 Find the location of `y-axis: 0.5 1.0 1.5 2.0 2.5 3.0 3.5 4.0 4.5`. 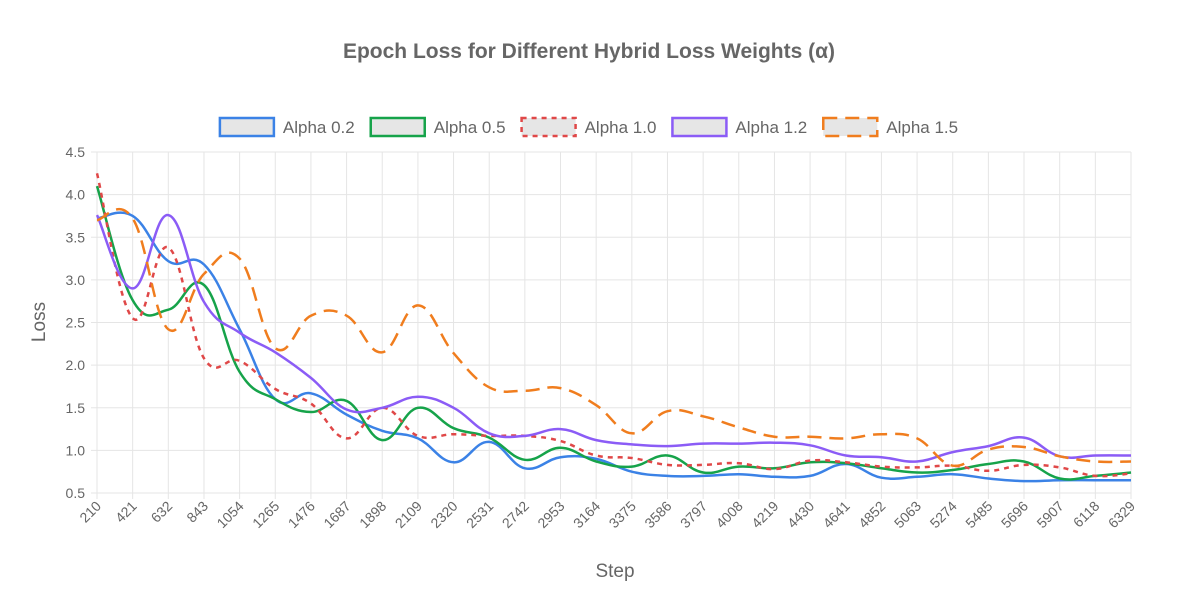

y-axis: 0.5 1.0 1.5 2.0 2.5 3.0 3.5 4.0 4.5 is located at coordinates (81, 322).